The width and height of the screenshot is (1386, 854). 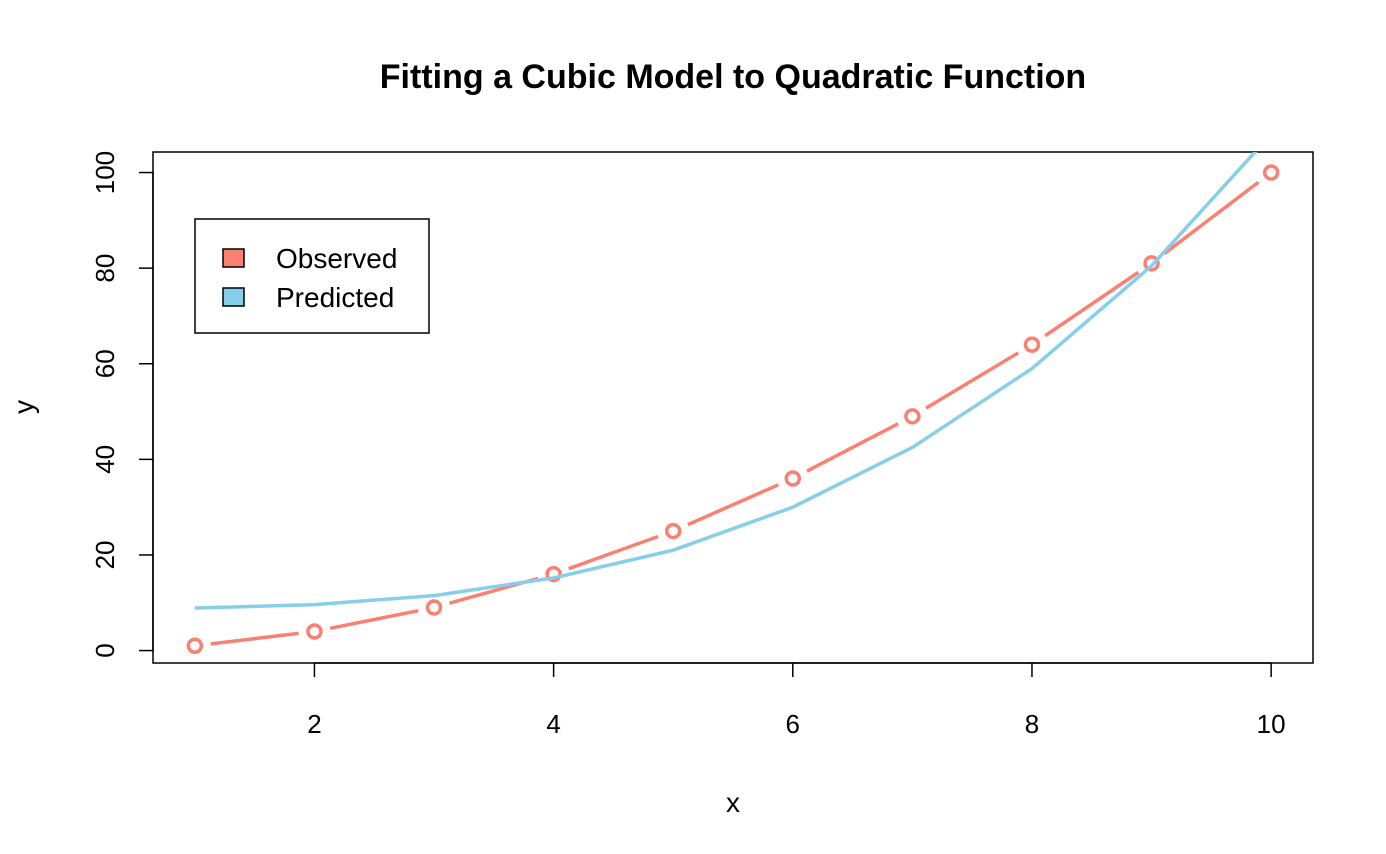 What do you see at coordinates (122, 404) in the screenshot?
I see `y-axis: 0 20 40 60 80 100` at bounding box center [122, 404].